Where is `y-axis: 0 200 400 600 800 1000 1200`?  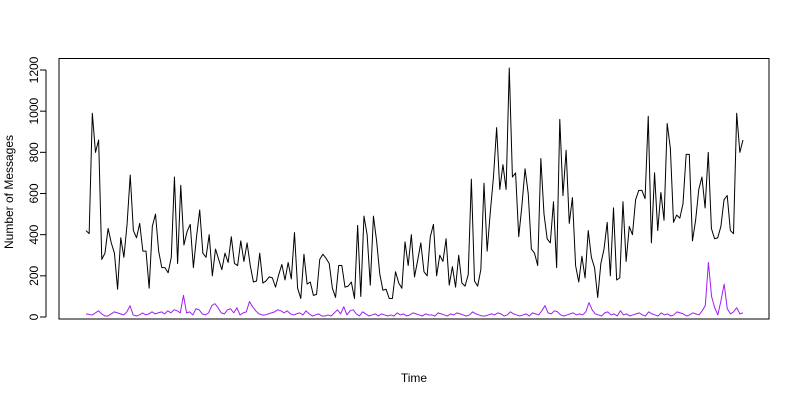 y-axis: 0 200 400 600 800 1000 1200 is located at coordinates (37, 188).